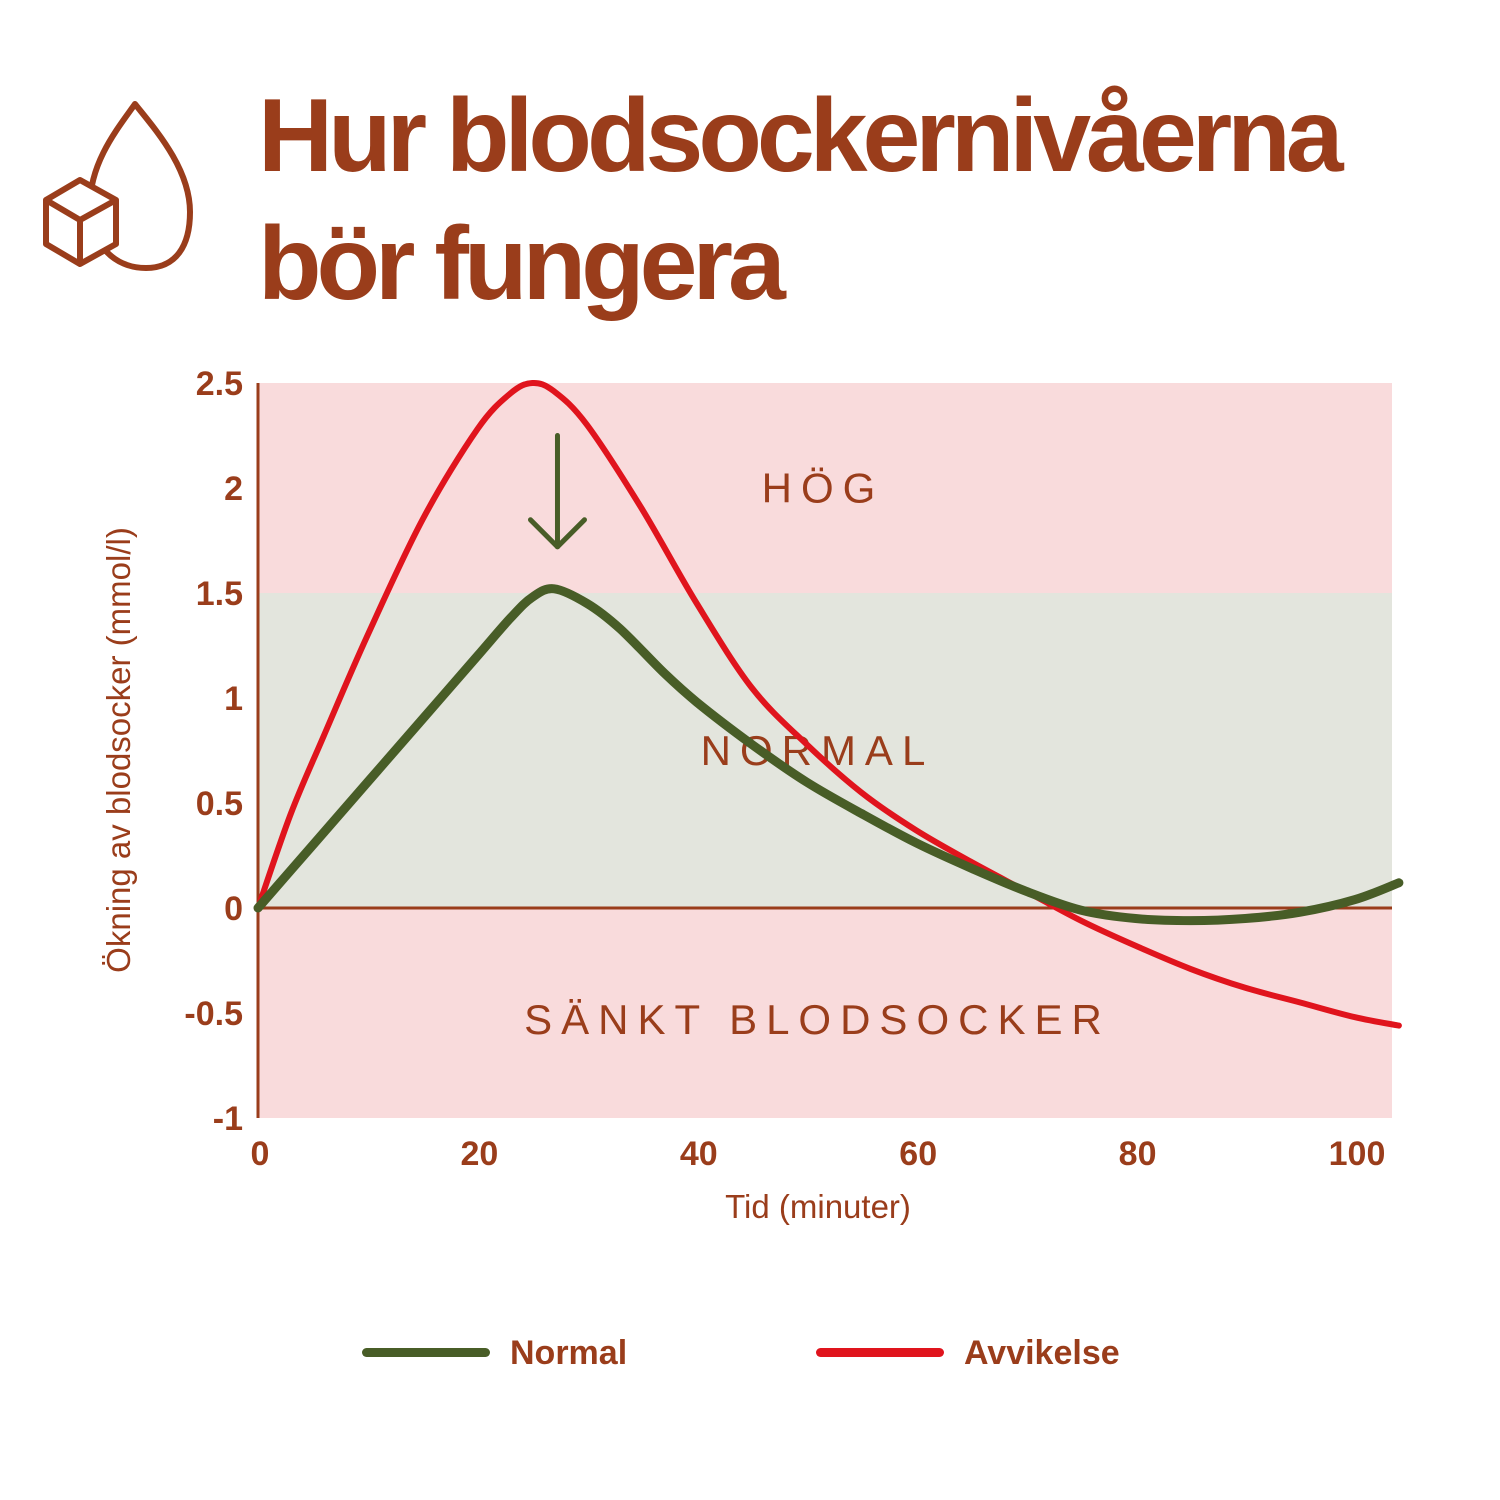  I want to click on legend: Normal Avvikelse, so click(750, 1355).